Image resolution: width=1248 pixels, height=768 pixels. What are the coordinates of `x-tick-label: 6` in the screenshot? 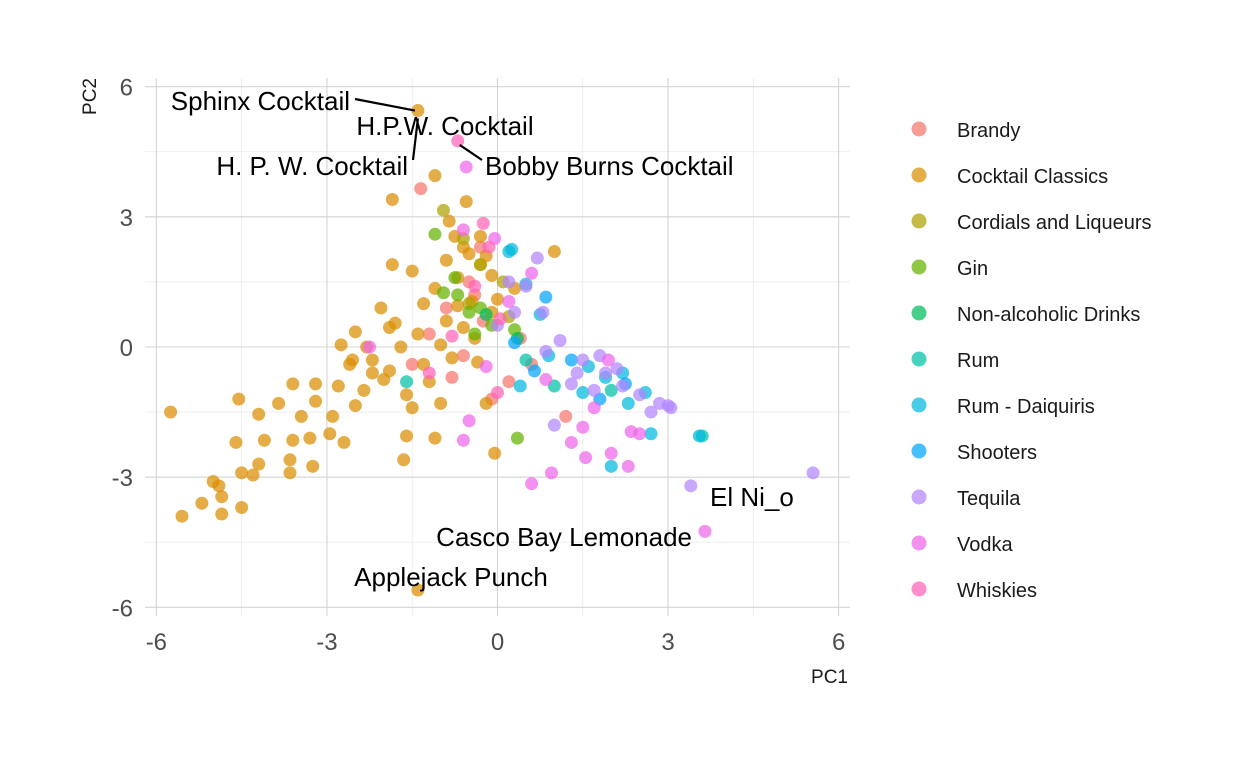 It's located at (838, 642).